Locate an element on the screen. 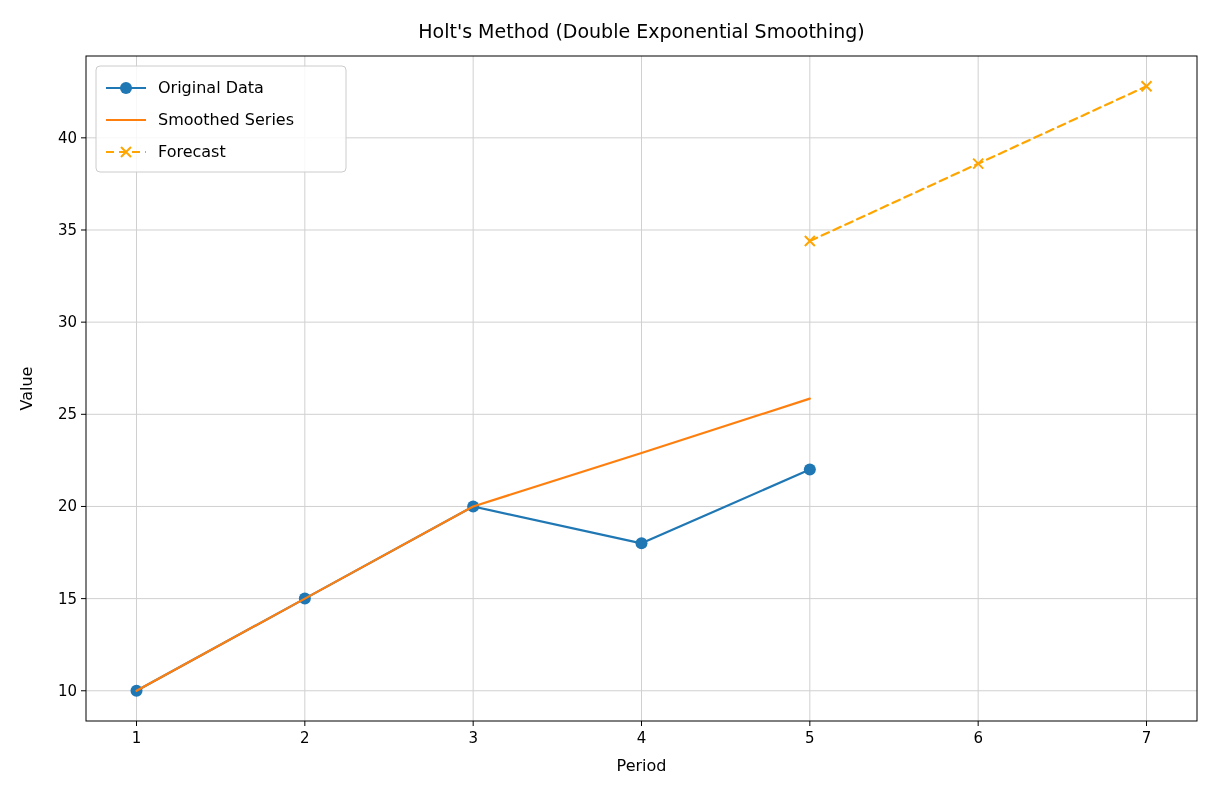  x-tick-label: 7 is located at coordinates (1146, 738).